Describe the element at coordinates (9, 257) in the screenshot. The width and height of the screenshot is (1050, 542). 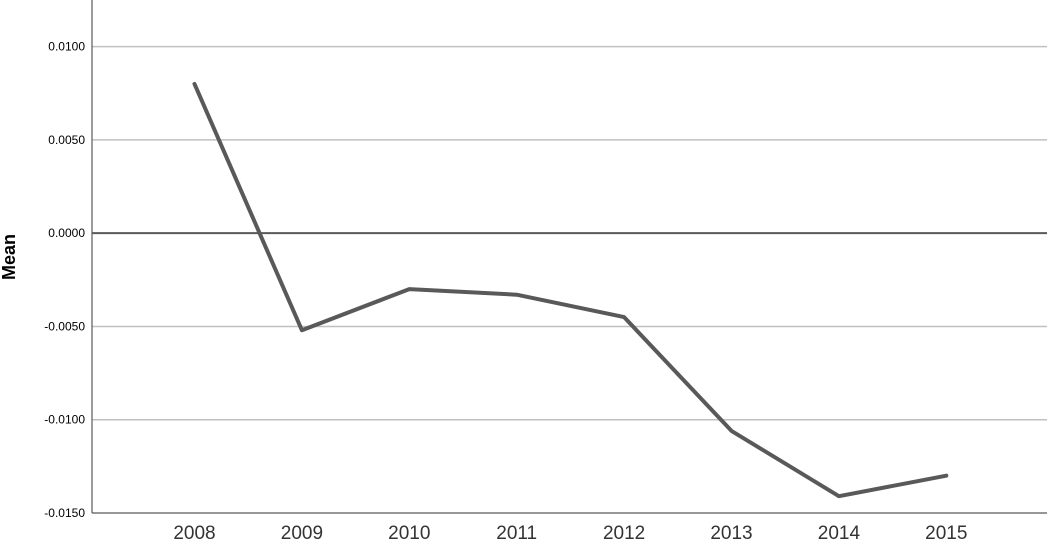
I see `y-axis-label: Mean` at that location.